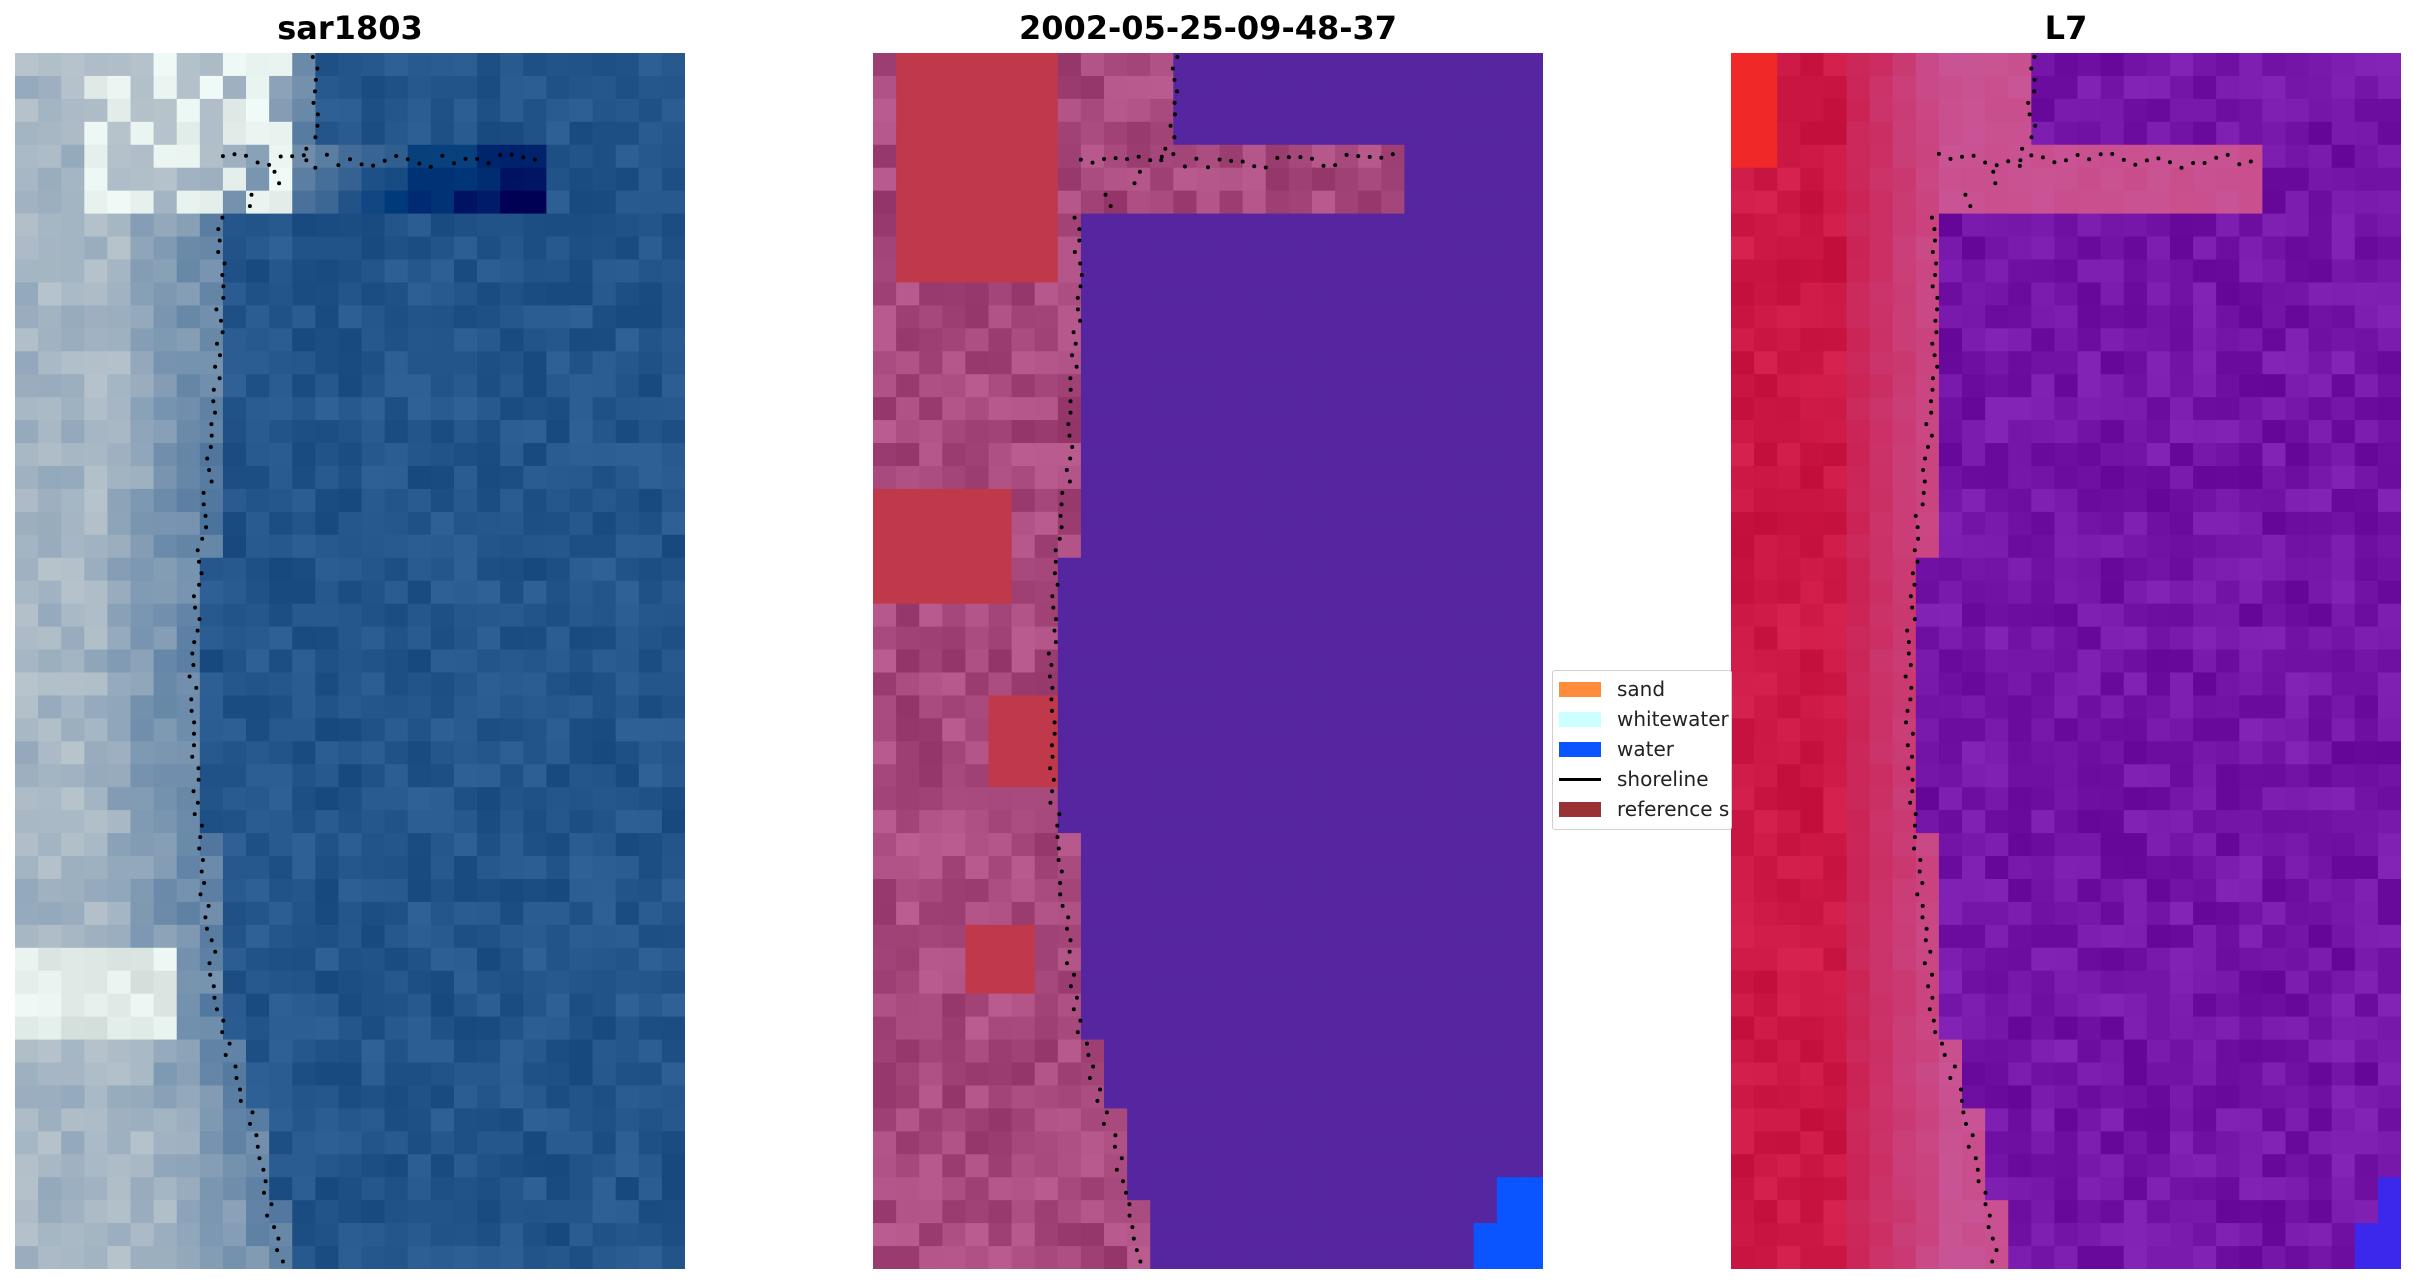  What do you see at coordinates (1673, 719) in the screenshot?
I see `legend-label-whitewater: whitewater` at bounding box center [1673, 719].